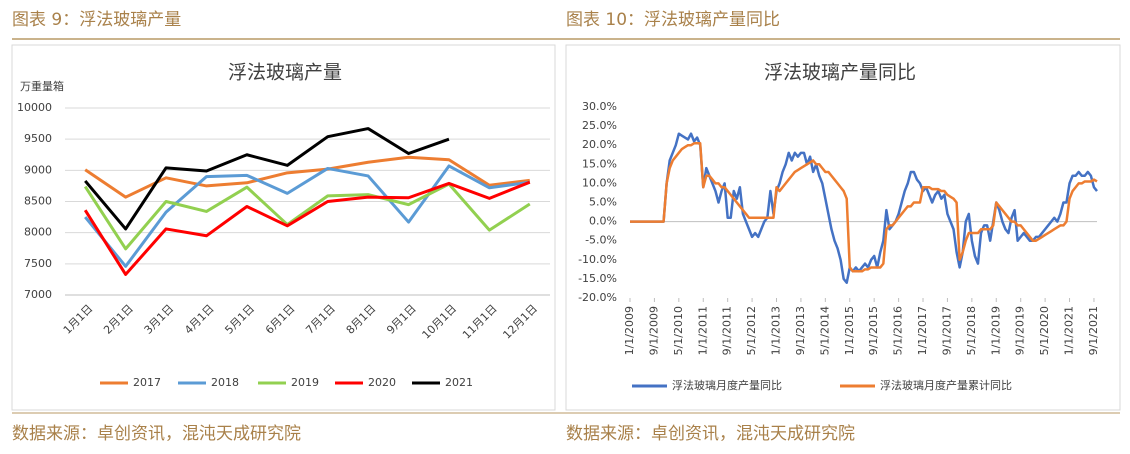 This screenshot has height=454, width=1130. I want to click on y-axis-label: 万重量箱, so click(42, 86).